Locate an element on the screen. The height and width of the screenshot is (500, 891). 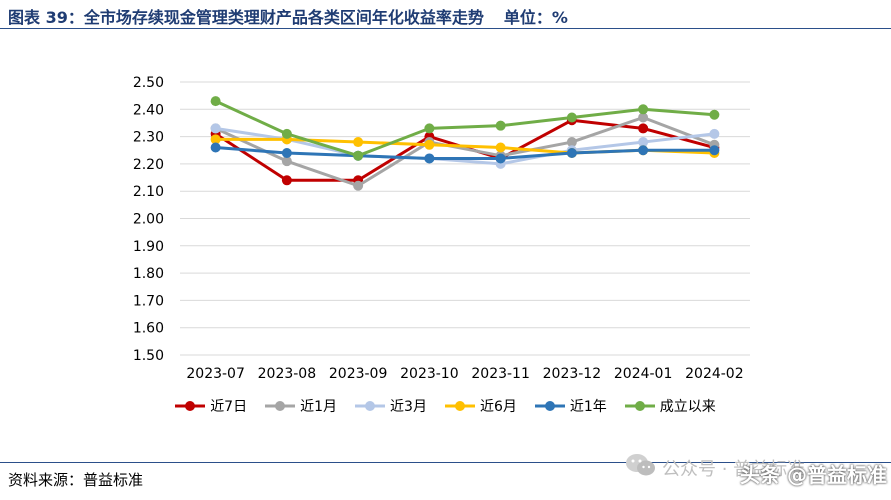
x-tick-label: 2023-07 is located at coordinates (215, 374).